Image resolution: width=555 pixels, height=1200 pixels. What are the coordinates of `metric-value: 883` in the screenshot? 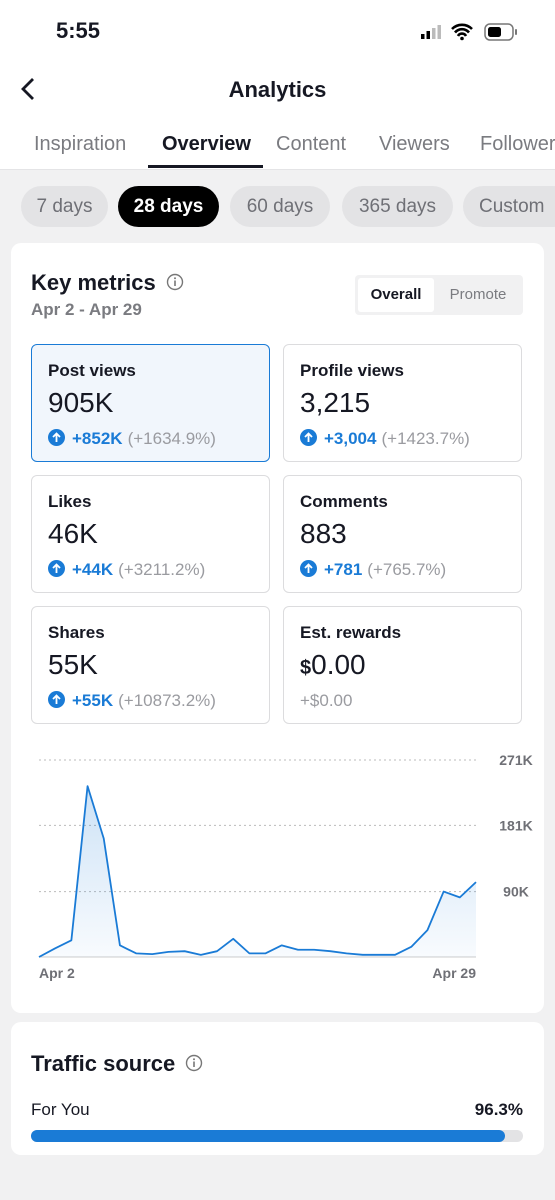 It's located at (323, 533).